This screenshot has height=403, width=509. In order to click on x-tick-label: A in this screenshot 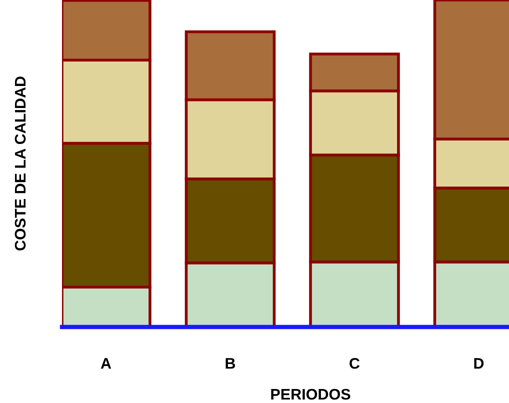, I will do `click(106, 363)`.